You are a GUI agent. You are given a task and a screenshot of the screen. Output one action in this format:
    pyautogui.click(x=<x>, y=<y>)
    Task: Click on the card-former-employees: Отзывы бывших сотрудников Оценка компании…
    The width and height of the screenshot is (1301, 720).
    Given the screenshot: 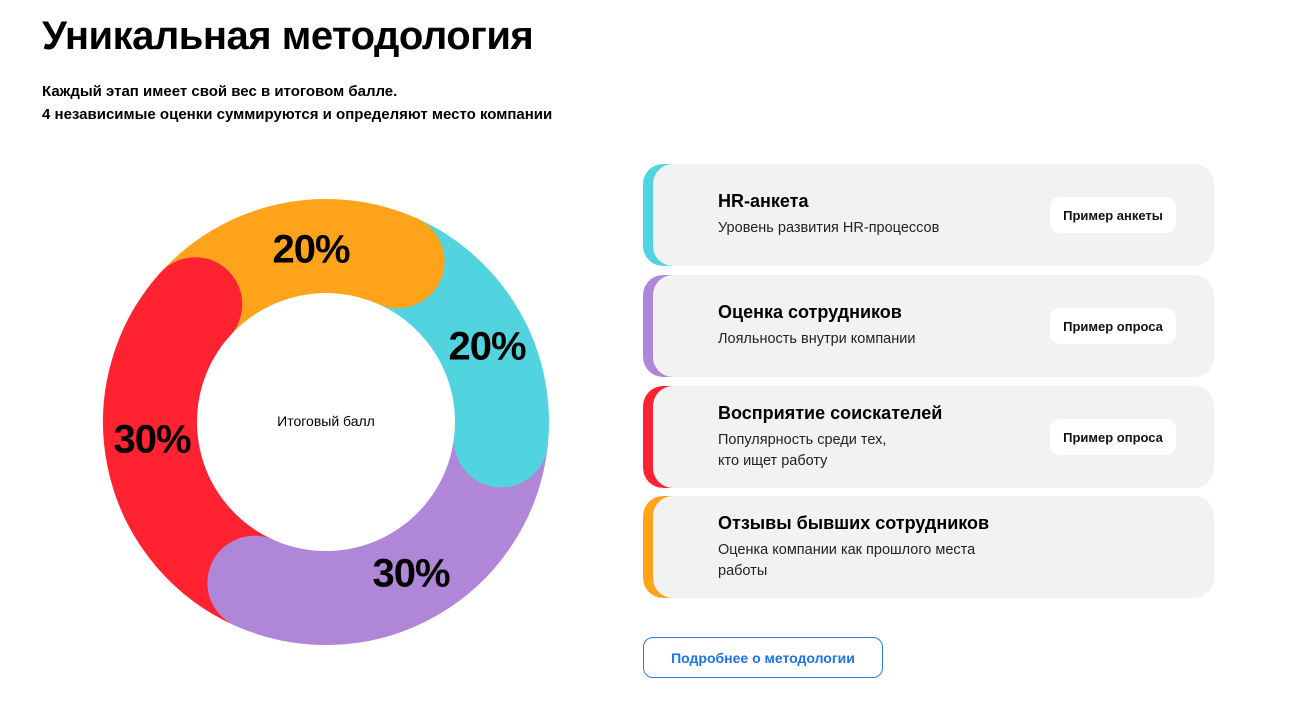 What is the action you would take?
    pyautogui.click(x=928, y=547)
    